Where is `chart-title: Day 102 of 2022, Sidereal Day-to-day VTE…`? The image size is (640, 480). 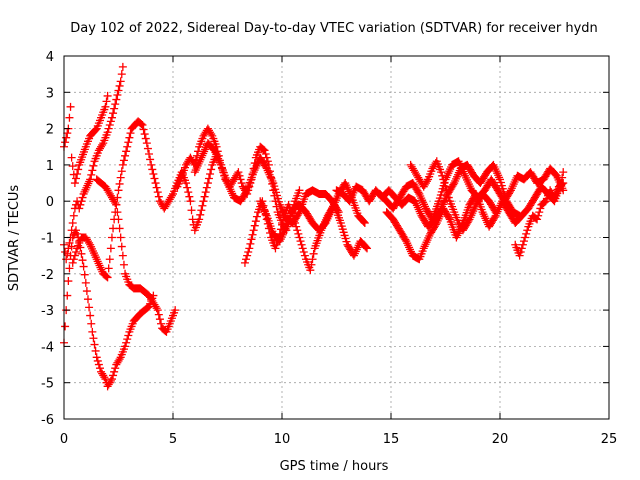 chart-title: Day 102 of 2022, Sidereal Day-to-day VTE… is located at coordinates (334, 28).